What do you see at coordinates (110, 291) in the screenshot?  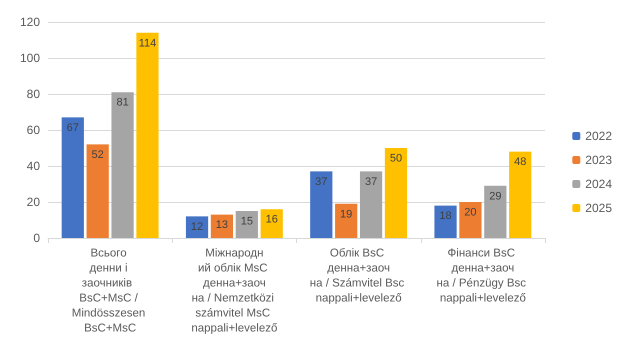 I see `x-tick-label: Всього денни і заочників BsC+MsC / Mindösszesen BsC+MsC` at bounding box center [110, 291].